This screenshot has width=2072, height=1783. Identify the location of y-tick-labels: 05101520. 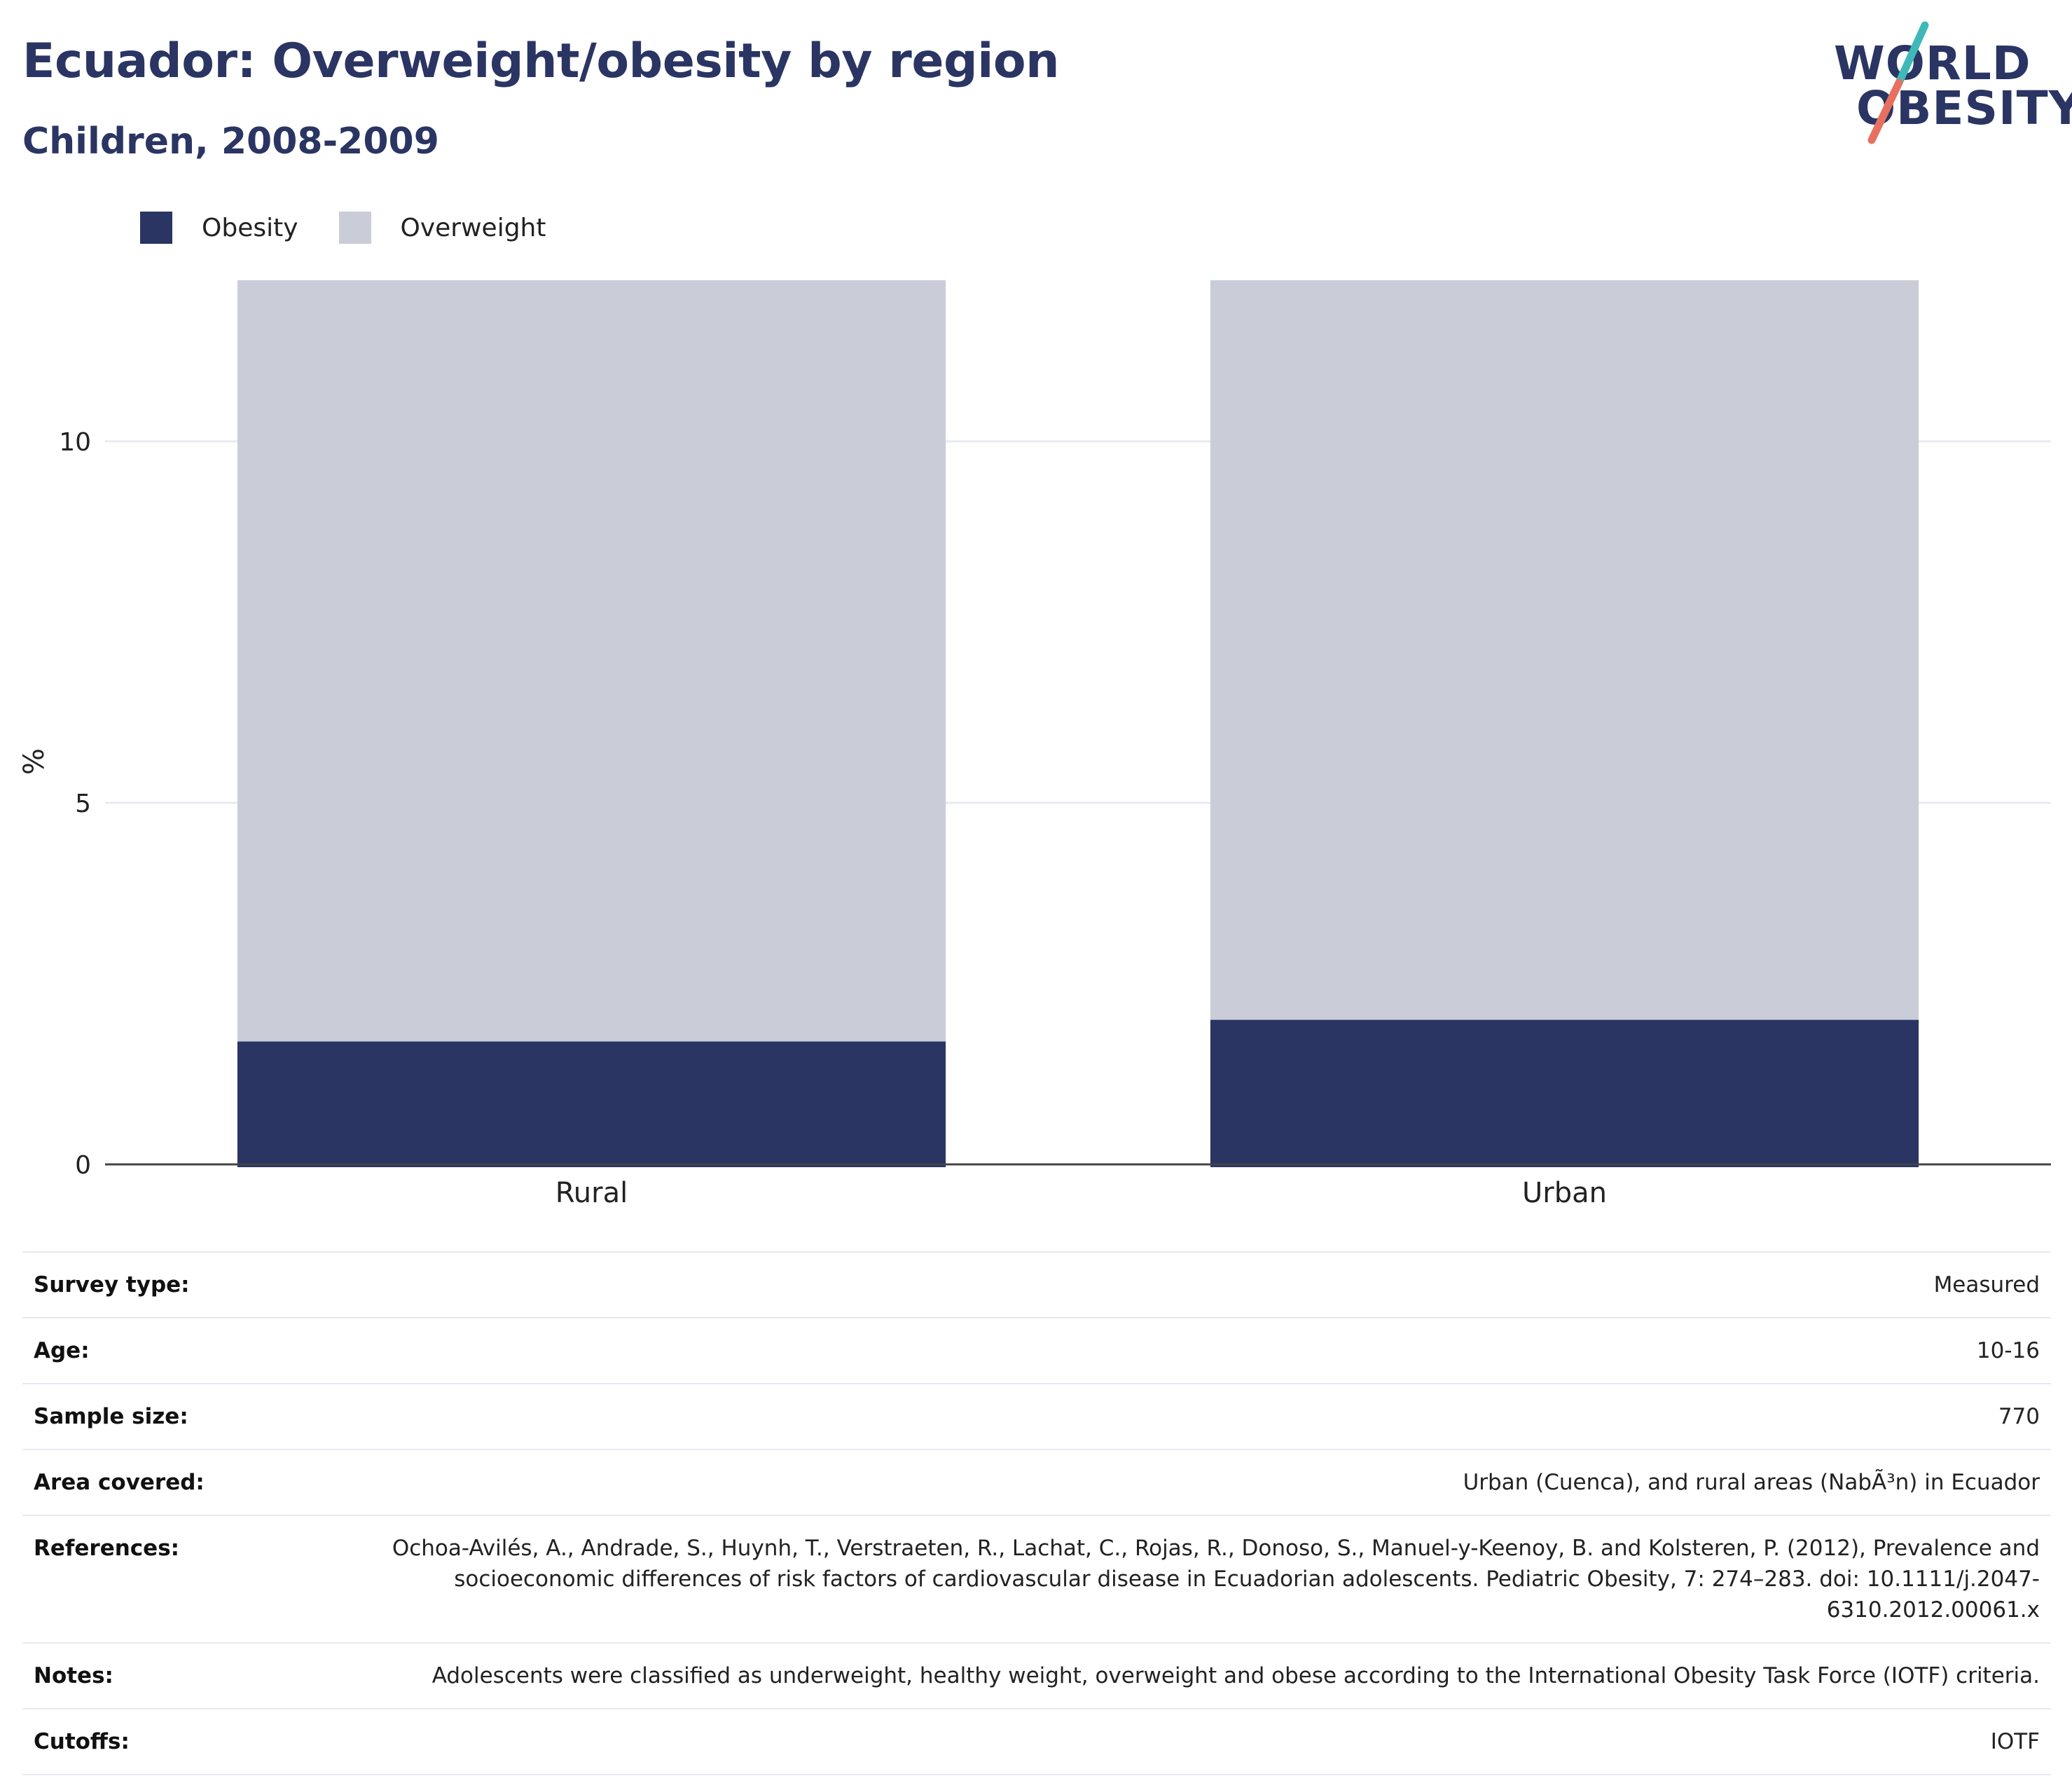
(75, 804).